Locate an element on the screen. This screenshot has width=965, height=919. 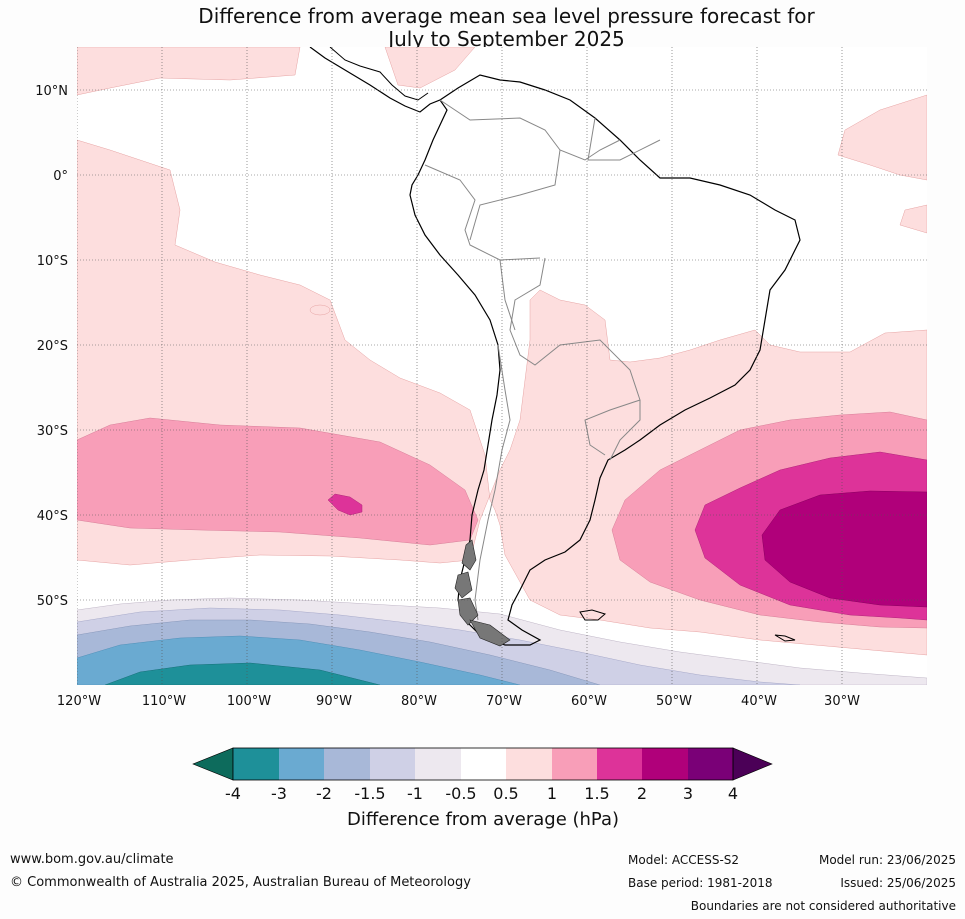
colorbar-ticks: -4 -3 -2 -1.5 -1 -0.5 0.5 1 1.5 2 3 4 is located at coordinates (481, 793).